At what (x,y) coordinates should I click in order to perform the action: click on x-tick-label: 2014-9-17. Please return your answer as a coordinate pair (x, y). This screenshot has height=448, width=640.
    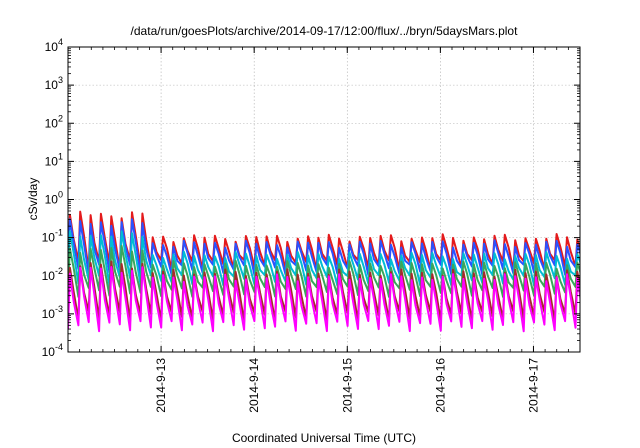
    Looking at the image, I should click on (533, 385).